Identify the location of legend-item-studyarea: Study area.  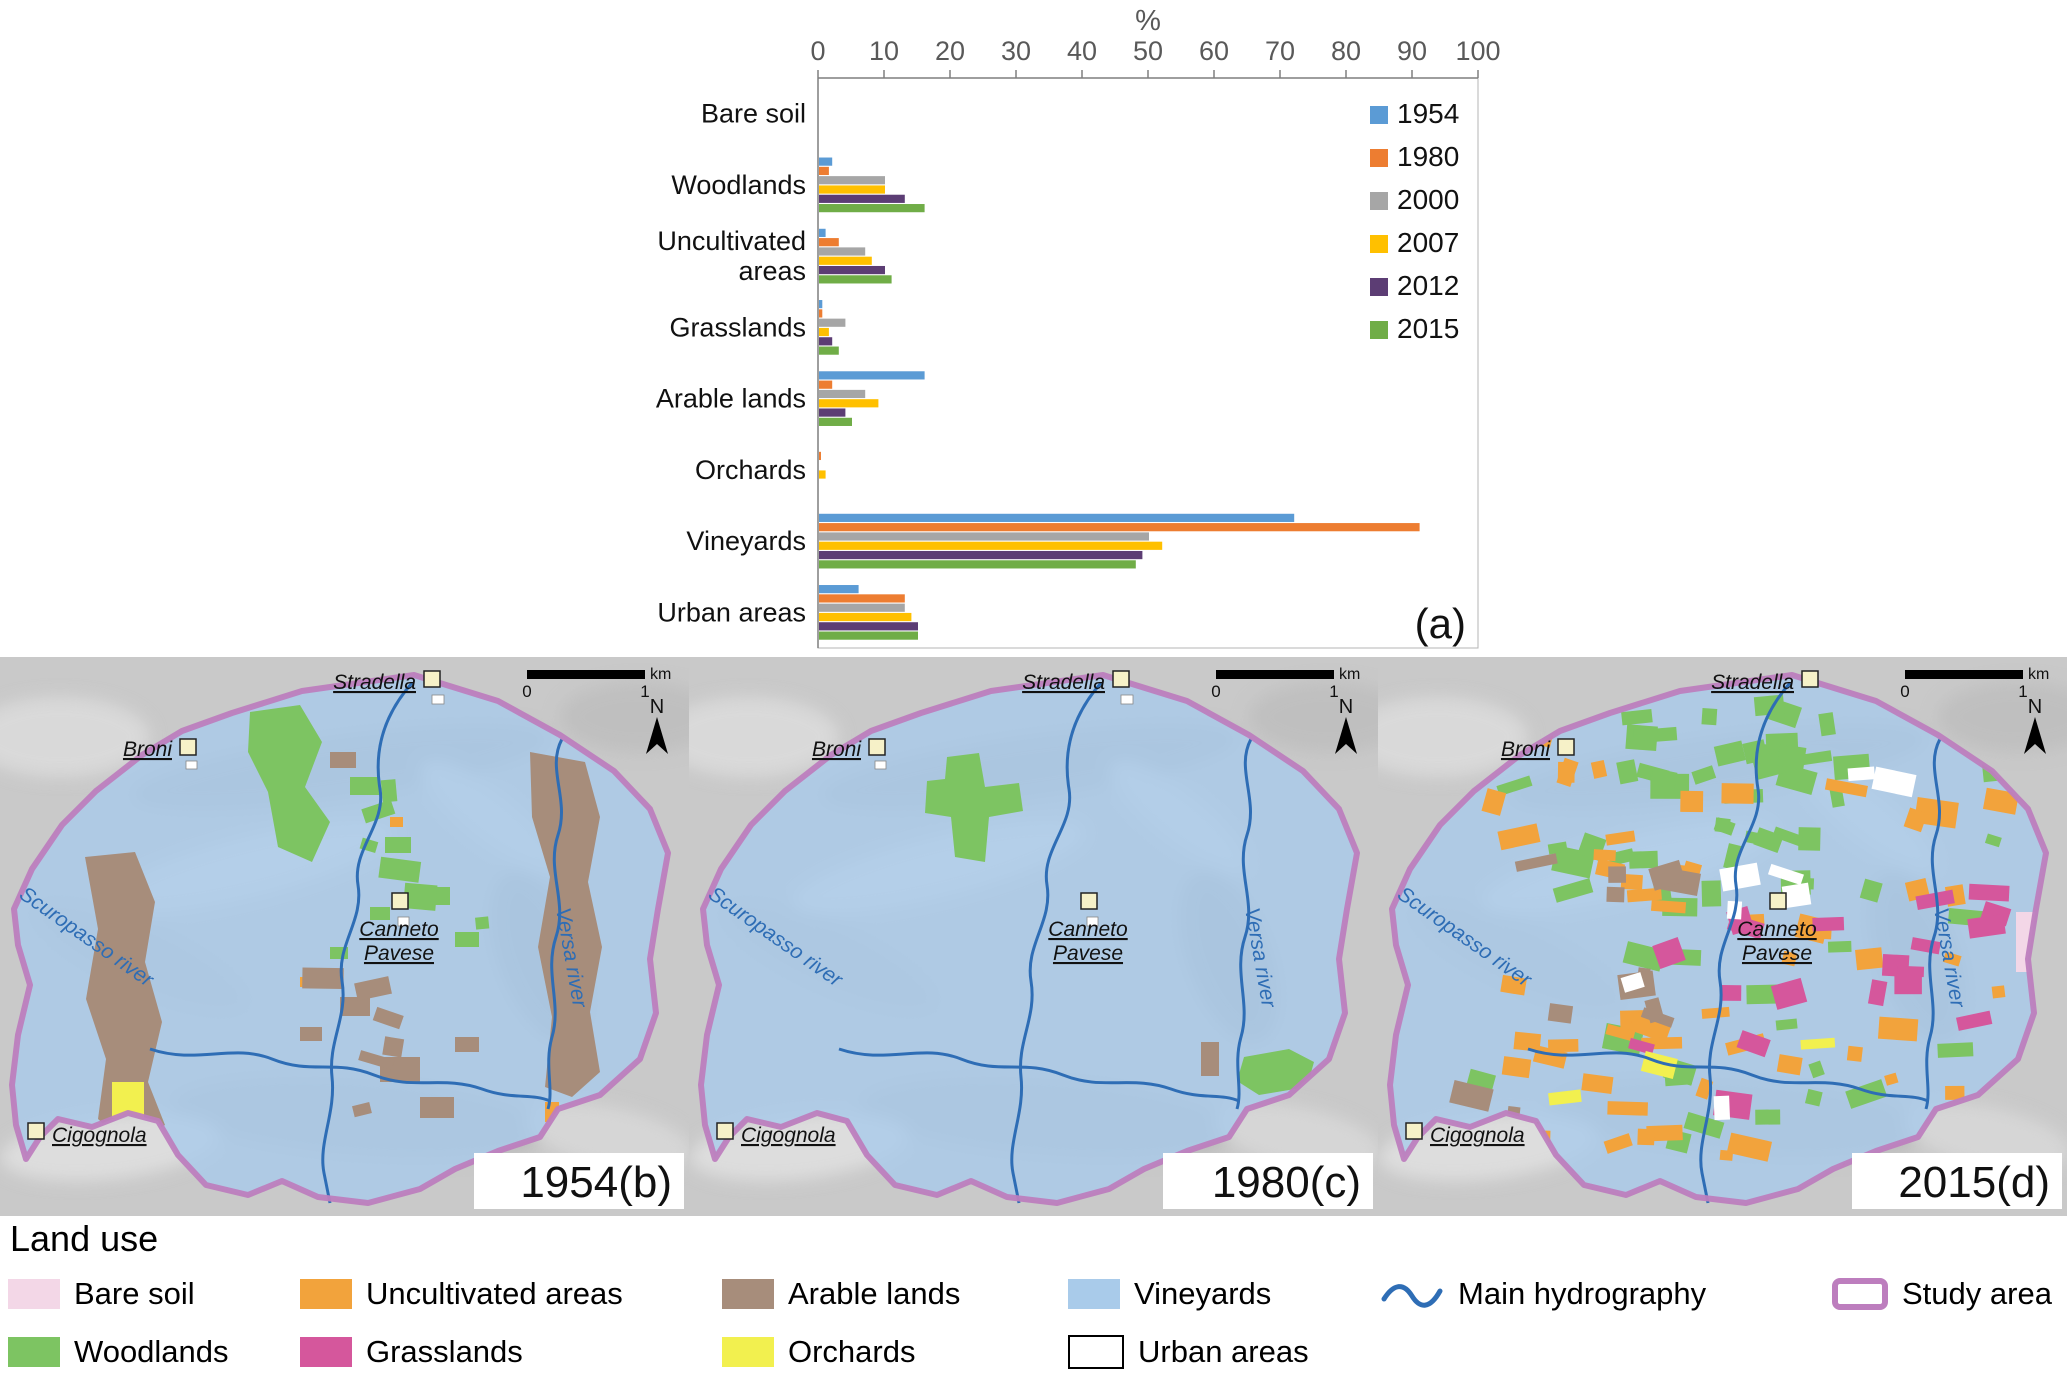
(1942, 1294).